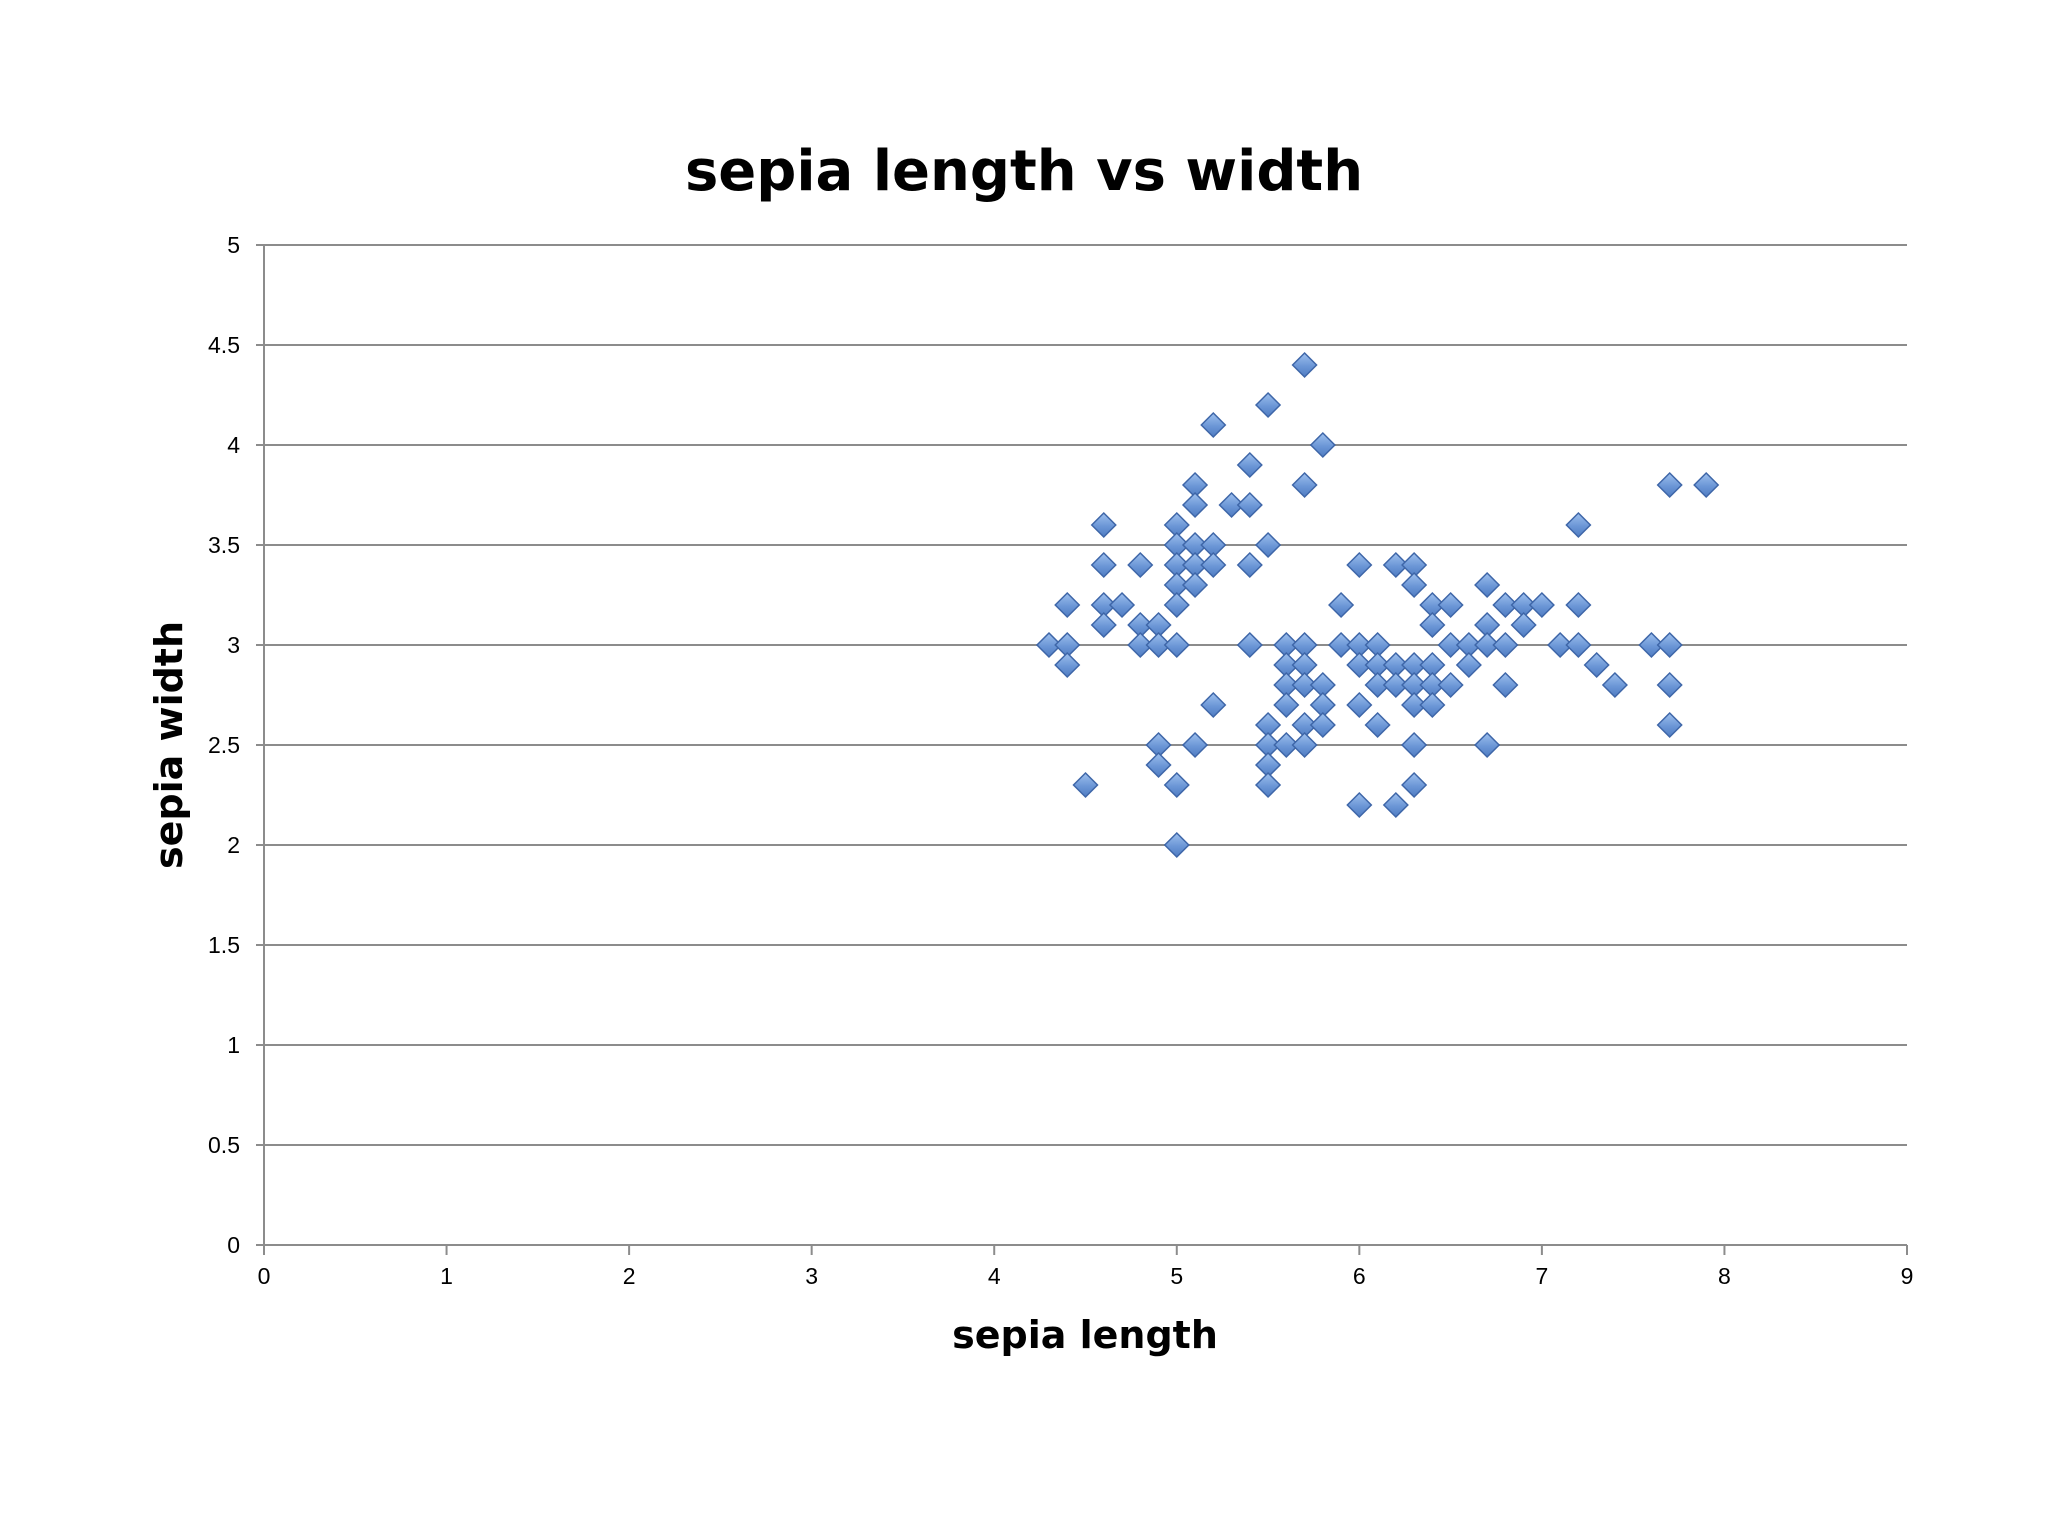  I want to click on y-tick-label: 3.5, so click(224, 545).